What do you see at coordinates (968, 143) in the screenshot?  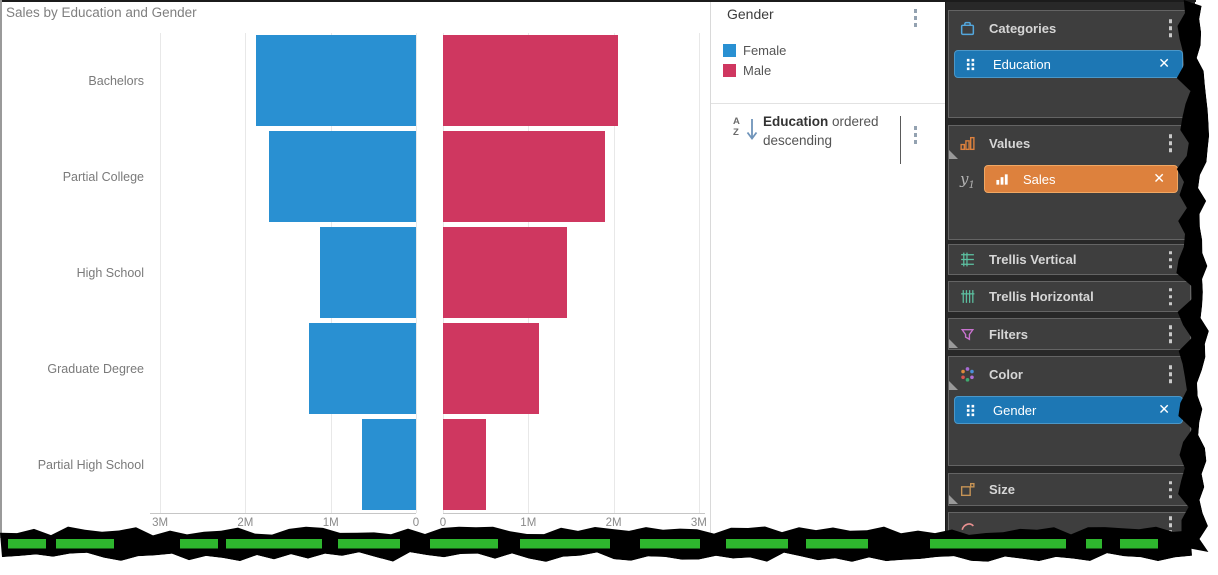 I see `values-icon` at bounding box center [968, 143].